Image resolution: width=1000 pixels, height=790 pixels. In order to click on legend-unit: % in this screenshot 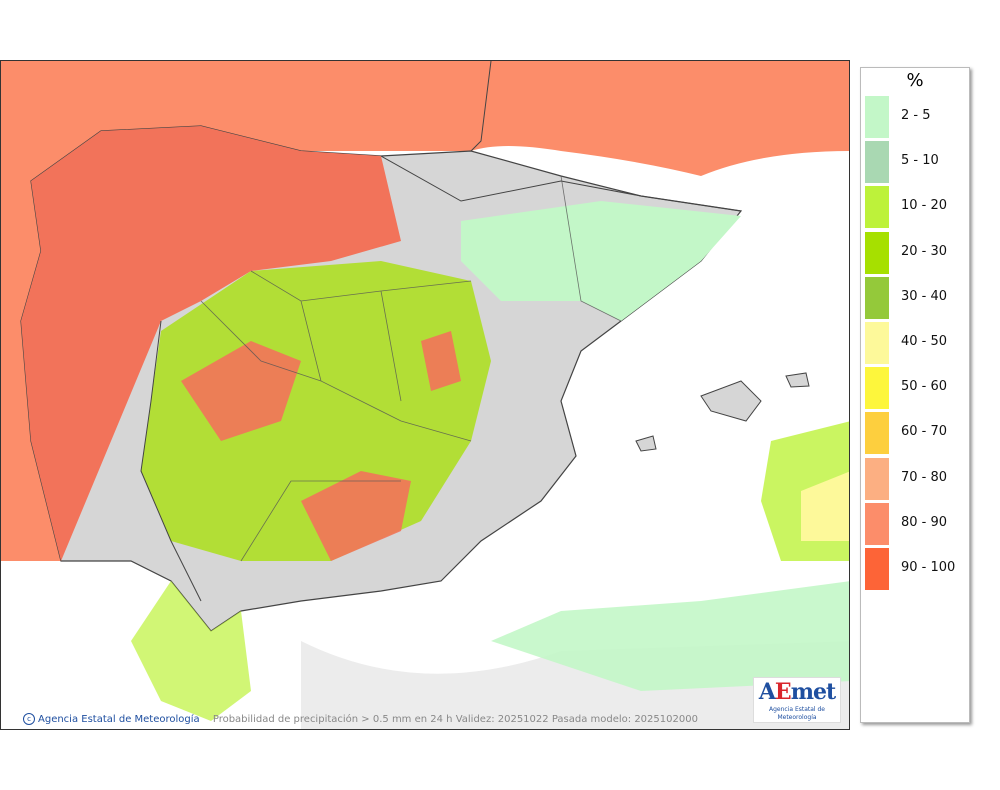, I will do `click(915, 80)`.